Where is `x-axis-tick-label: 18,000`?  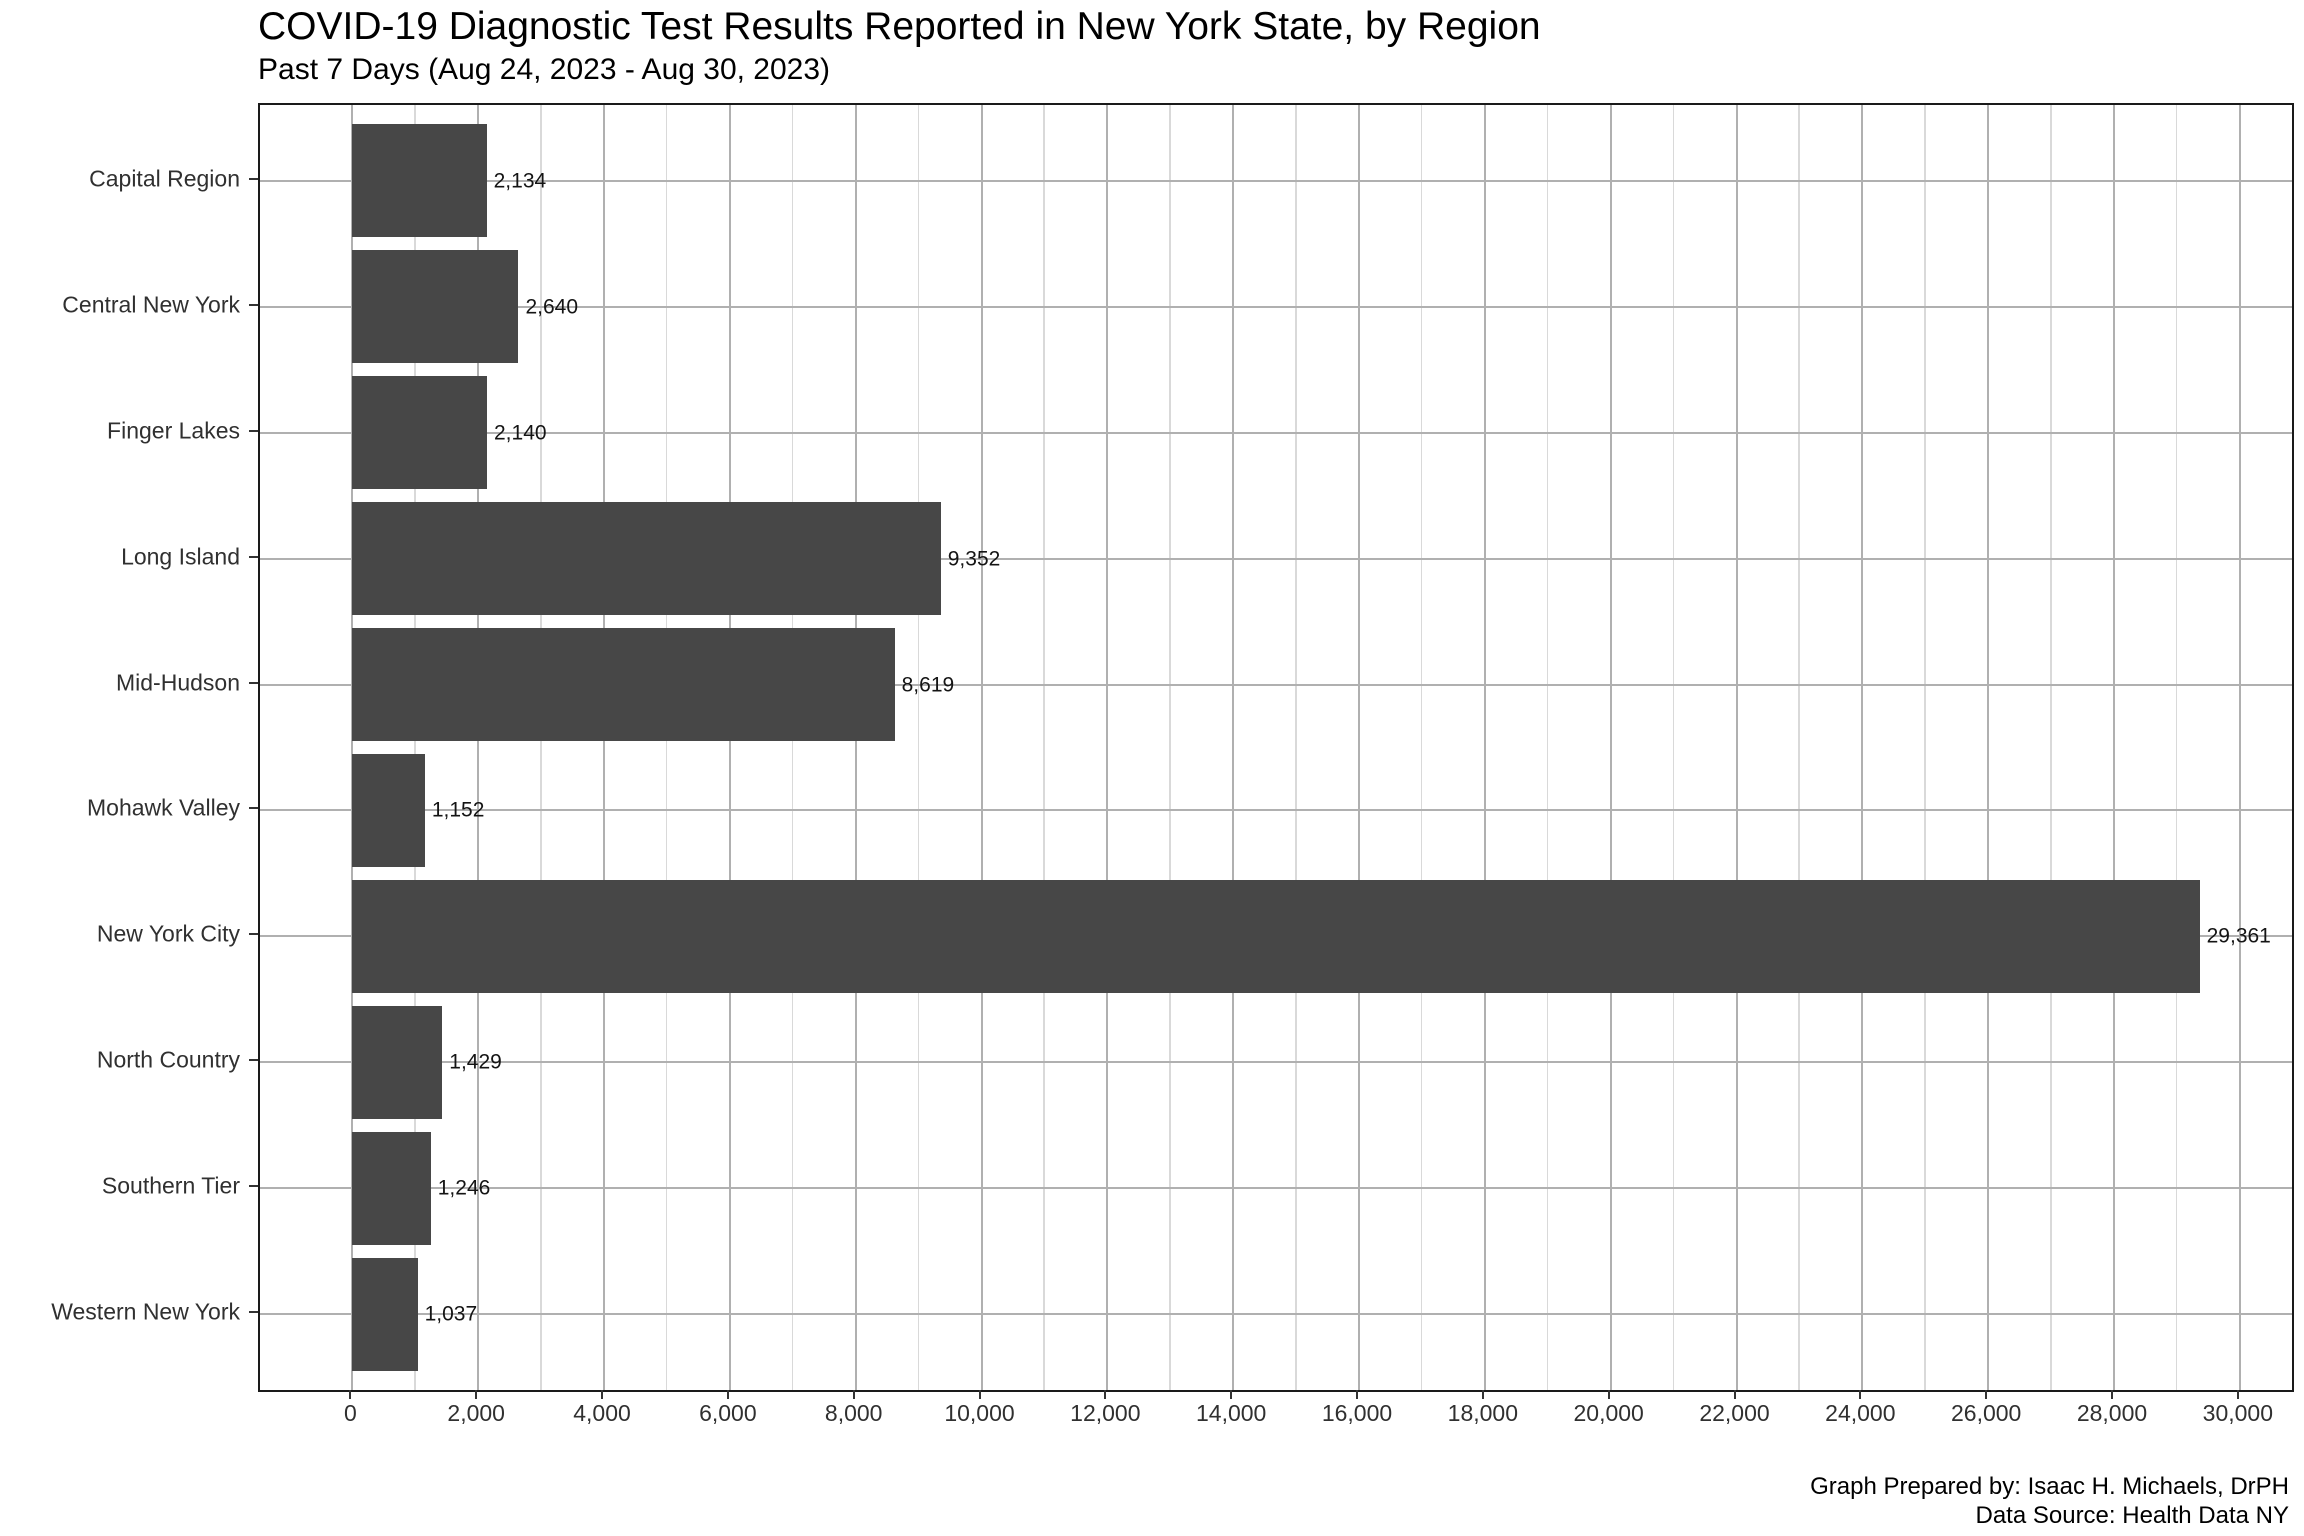 x-axis-tick-label: 18,000 is located at coordinates (1483, 1413).